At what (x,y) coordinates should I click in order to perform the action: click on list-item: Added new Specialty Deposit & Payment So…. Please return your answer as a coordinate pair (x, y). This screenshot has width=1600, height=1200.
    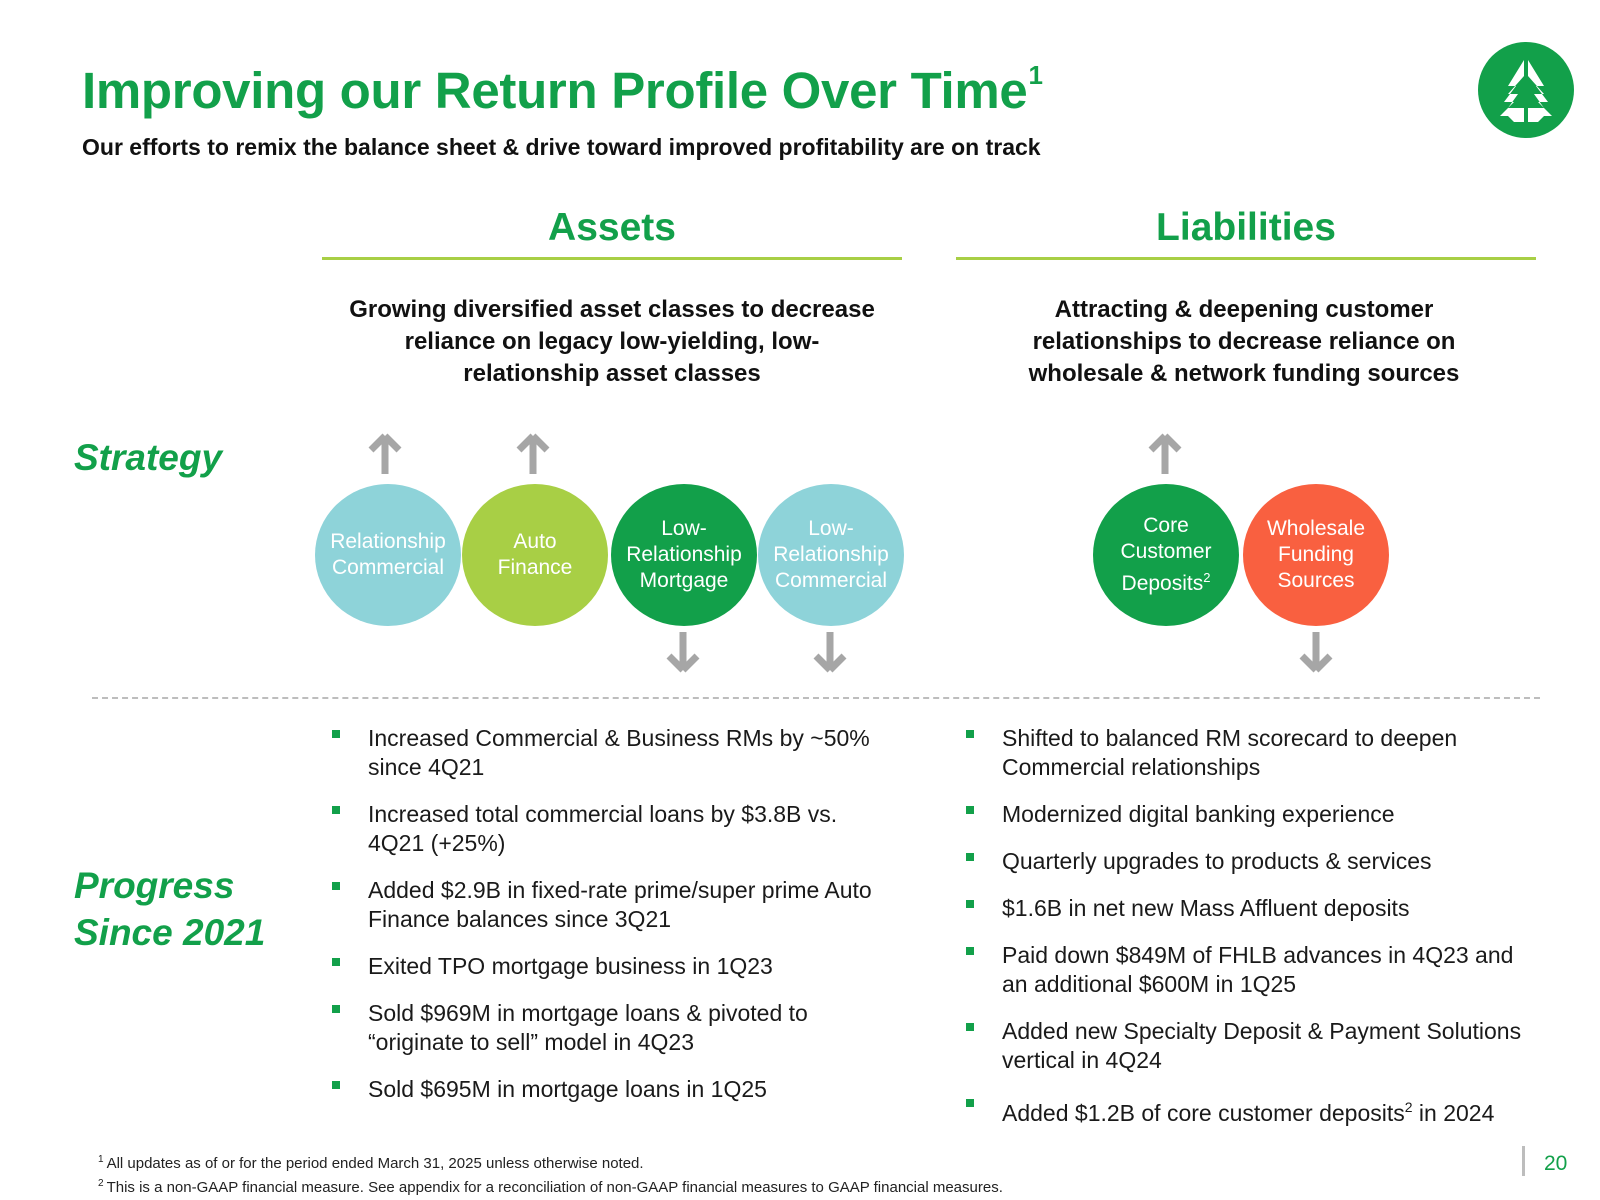
    Looking at the image, I should click on (1246, 1046).